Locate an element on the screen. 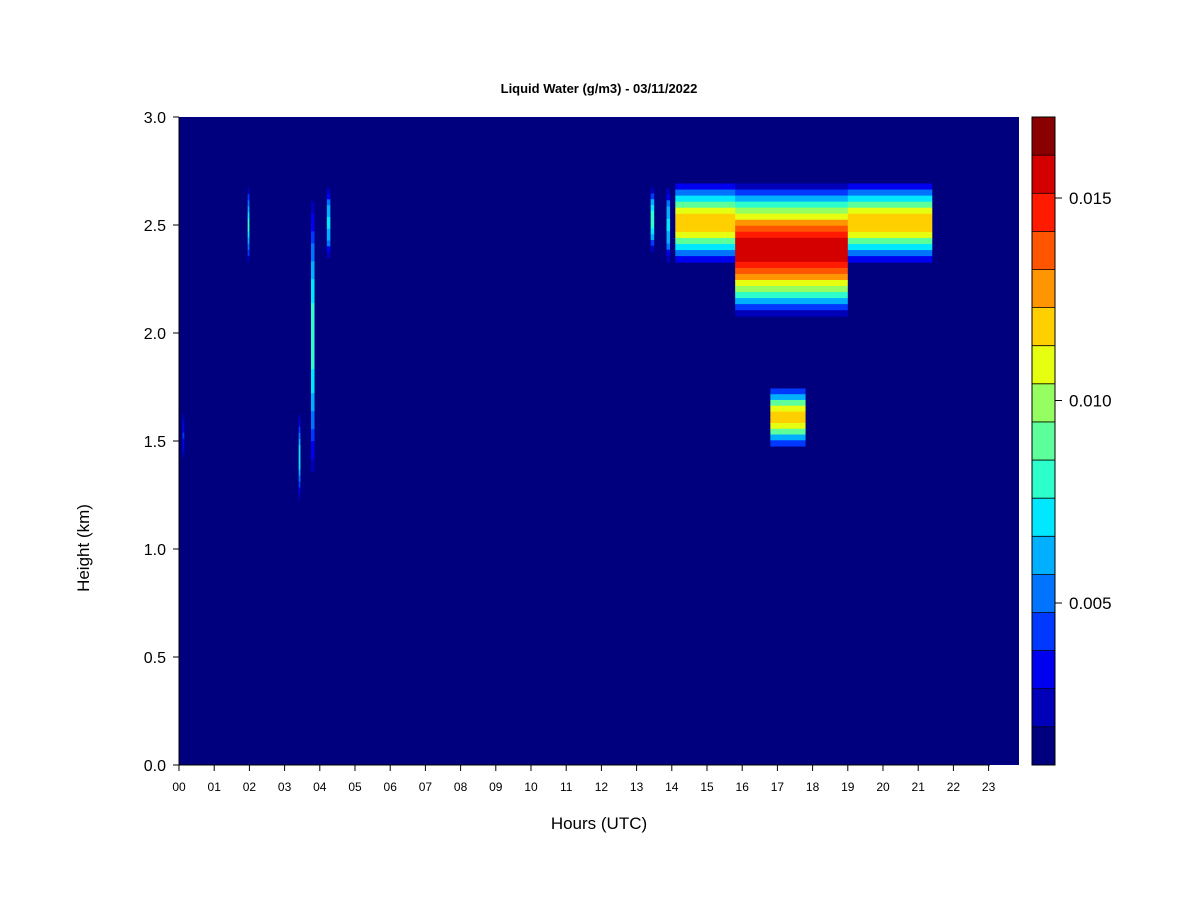 This screenshot has width=1200, height=900. y-tick-label: 0.0 is located at coordinates (155, 766).